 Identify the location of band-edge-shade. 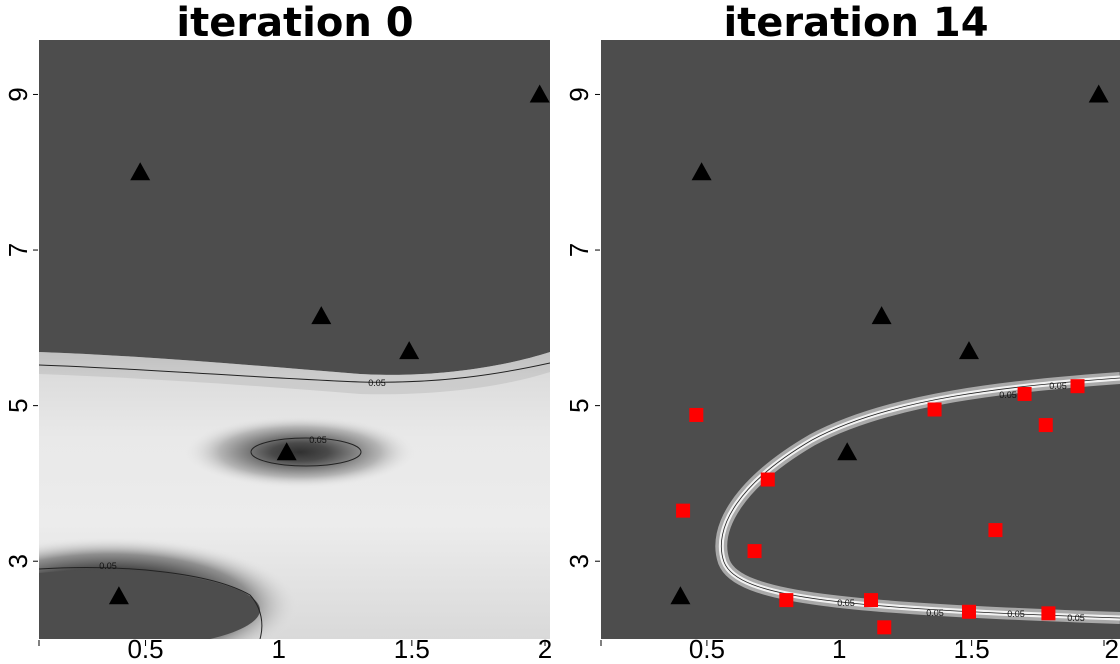
(294, 373).